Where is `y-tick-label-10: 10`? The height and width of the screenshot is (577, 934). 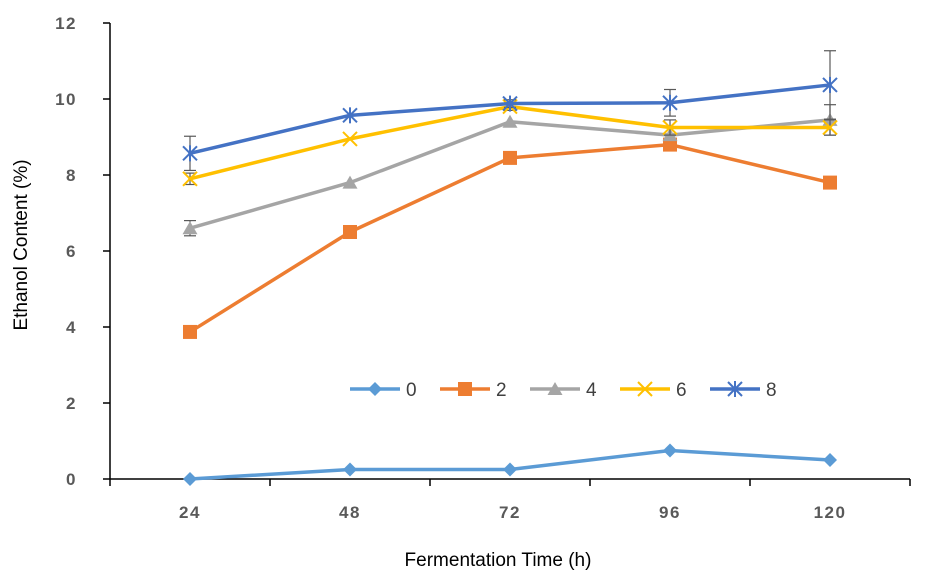 y-tick-label-10: 10 is located at coordinates (66, 99).